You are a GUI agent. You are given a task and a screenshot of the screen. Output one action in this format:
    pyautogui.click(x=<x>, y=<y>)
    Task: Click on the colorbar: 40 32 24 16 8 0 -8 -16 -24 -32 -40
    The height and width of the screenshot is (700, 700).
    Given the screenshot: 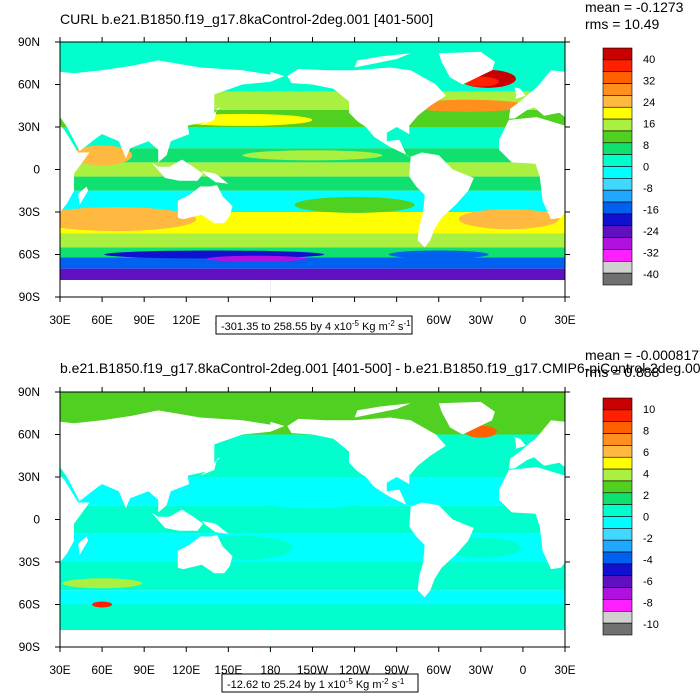 What is the action you would take?
    pyautogui.click(x=630, y=166)
    